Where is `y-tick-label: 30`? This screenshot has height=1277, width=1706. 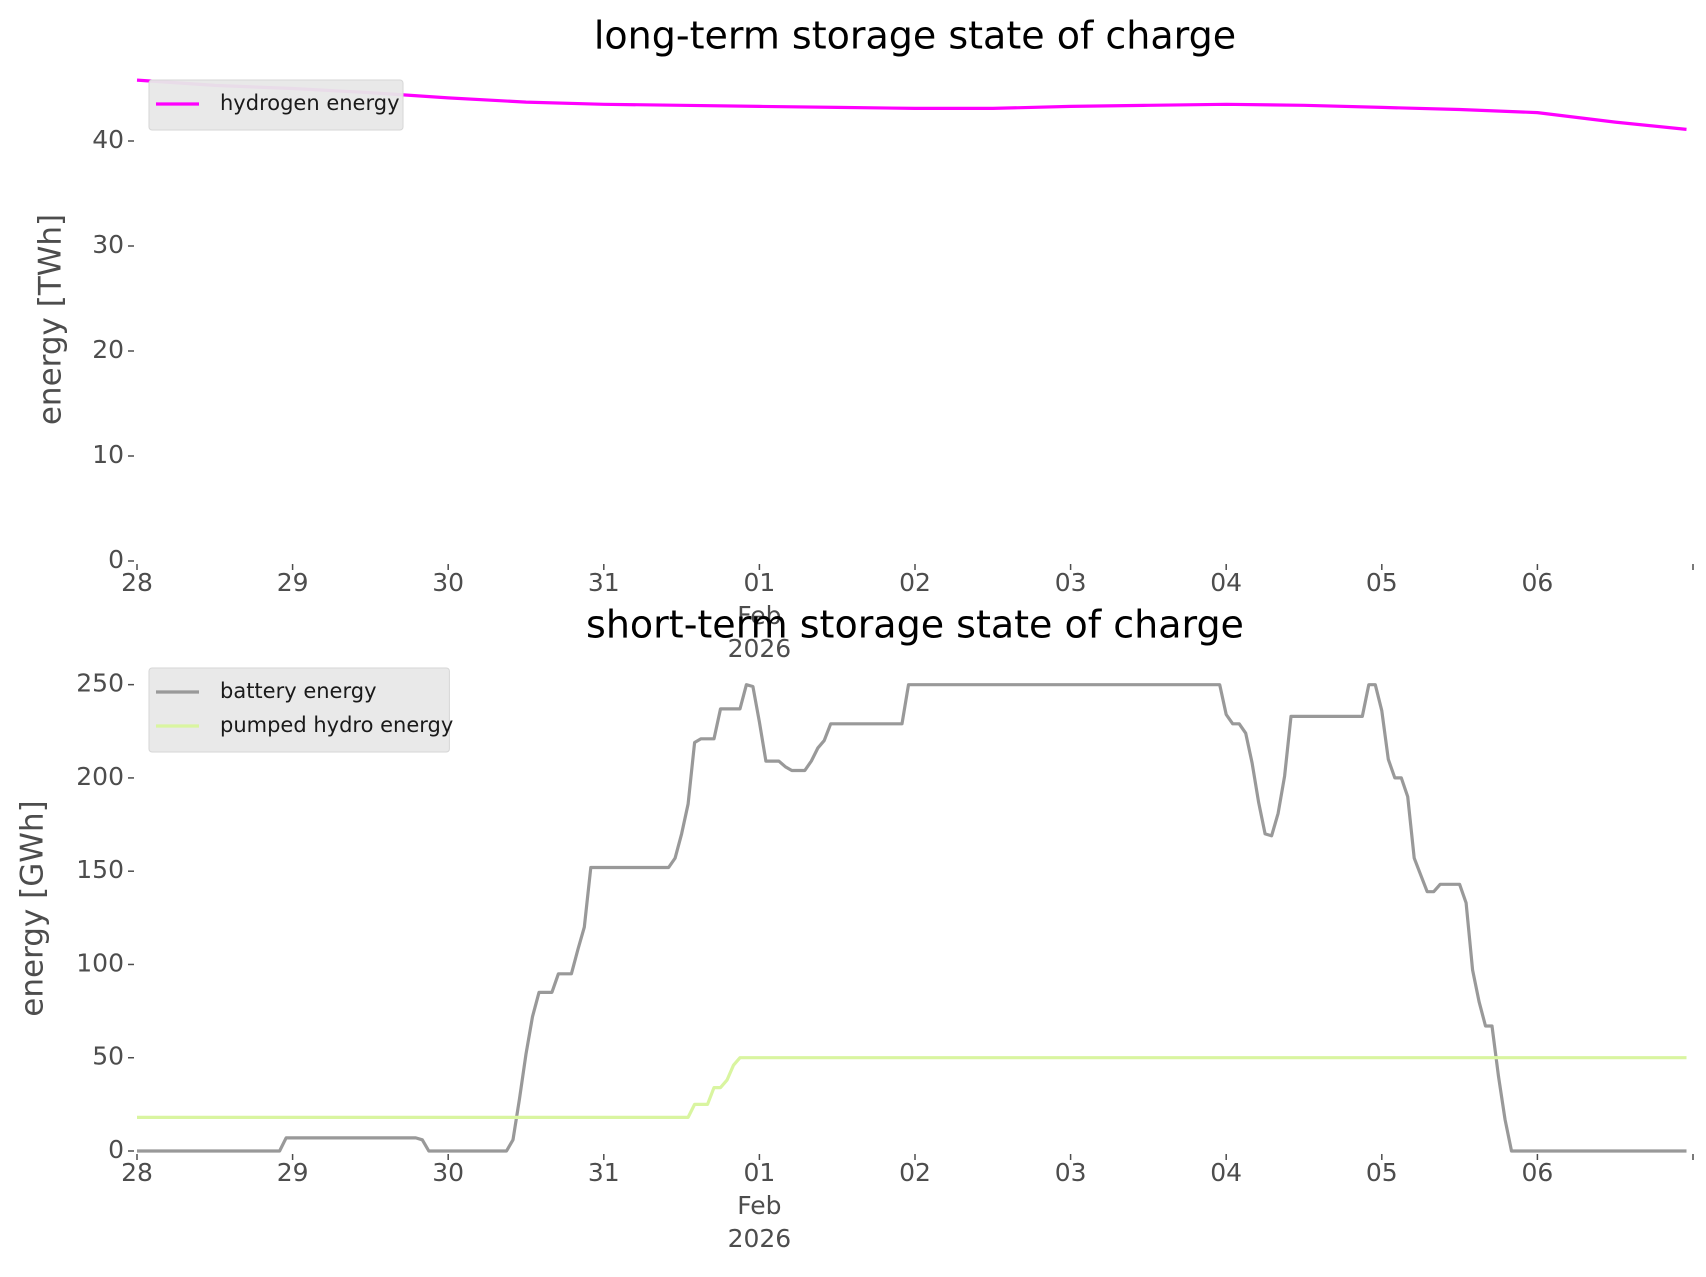 y-tick-label: 30 is located at coordinates (108, 244).